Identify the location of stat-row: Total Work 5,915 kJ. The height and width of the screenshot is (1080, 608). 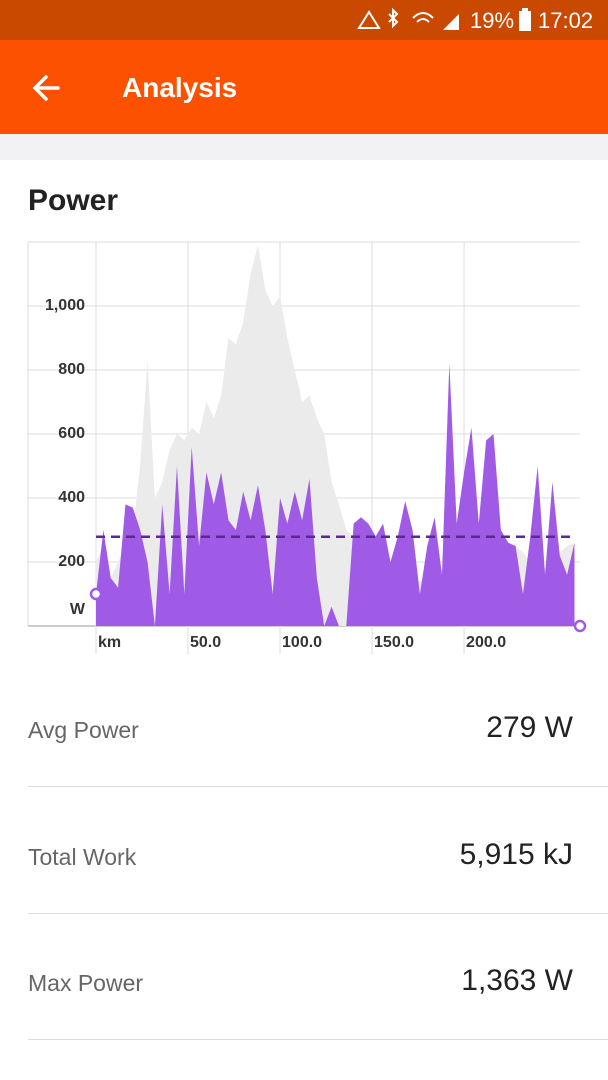
(304, 851).